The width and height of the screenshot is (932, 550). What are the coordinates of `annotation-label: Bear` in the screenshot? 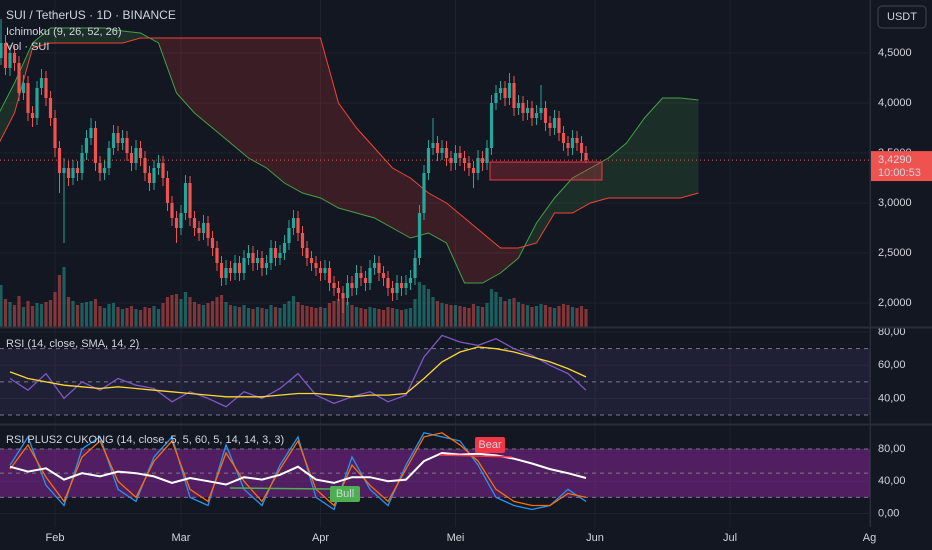 It's located at (490, 445).